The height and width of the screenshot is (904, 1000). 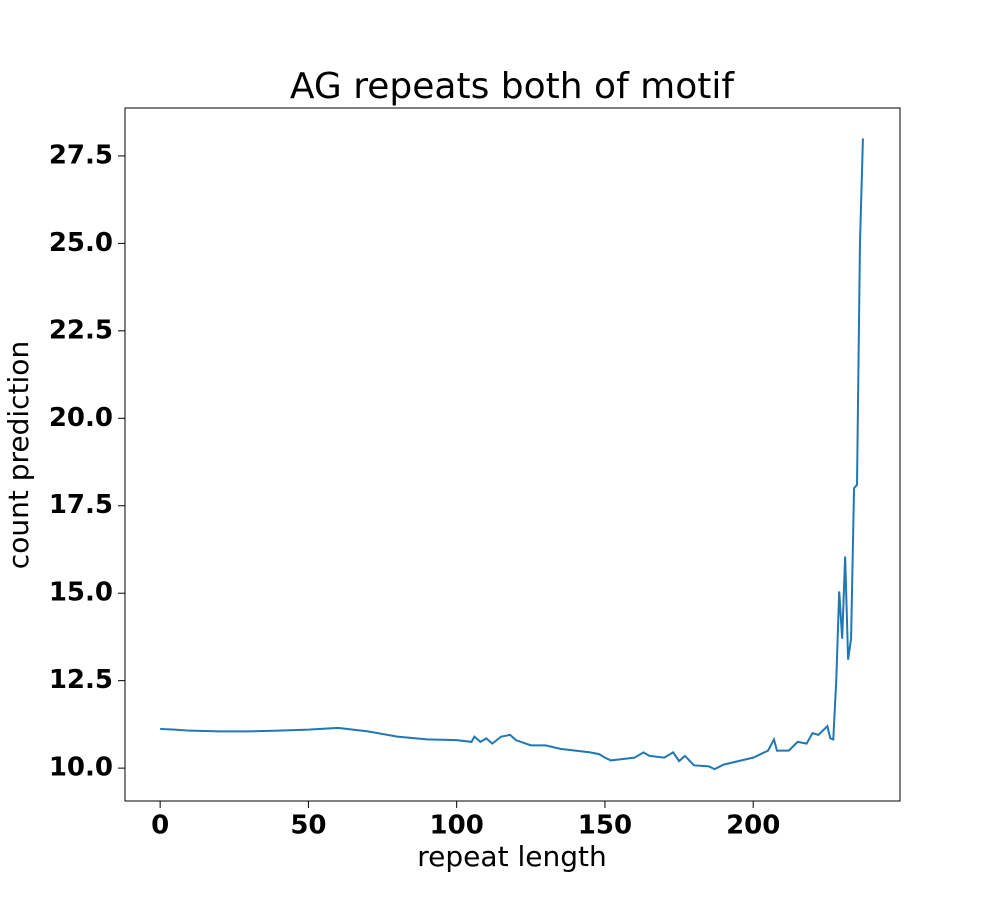 I want to click on y-tick-label: 12.5, so click(x=81, y=680).